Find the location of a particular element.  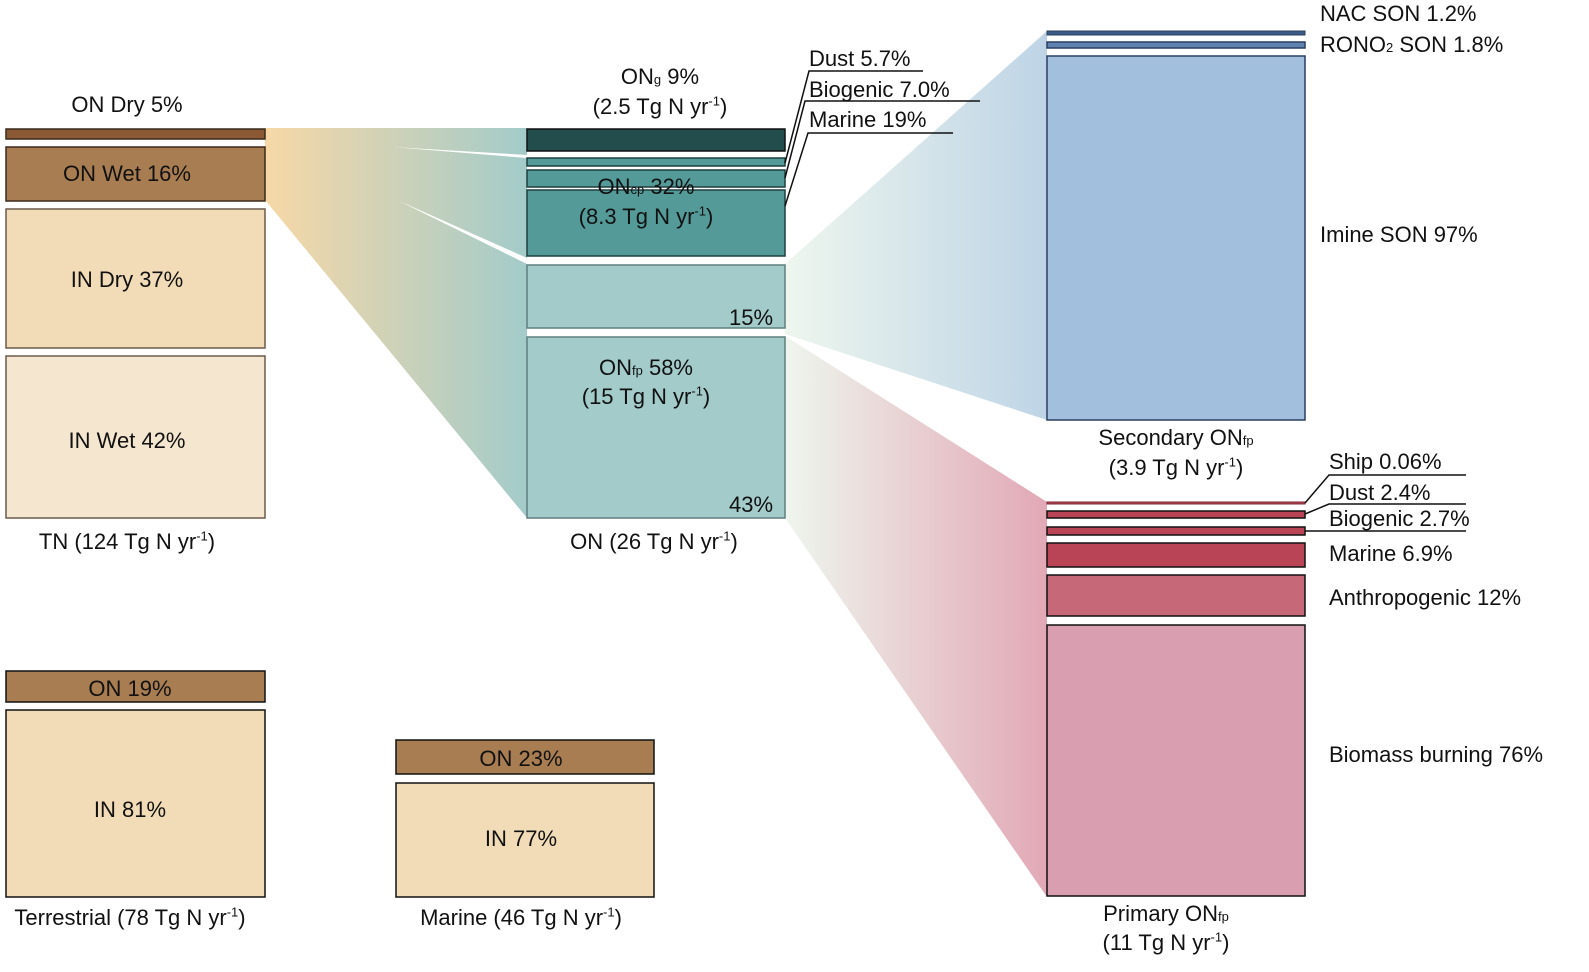

tn-on-wet-bar is located at coordinates (135, 174).